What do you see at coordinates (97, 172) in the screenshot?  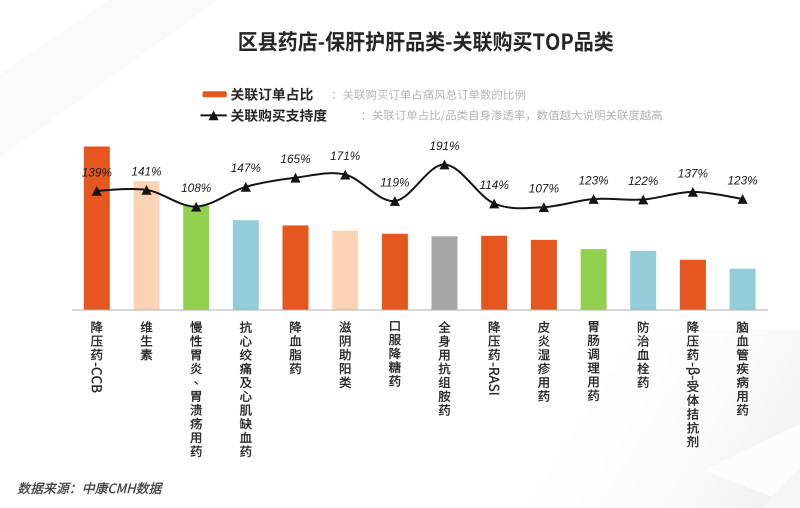 I see `svg-text: 139%` at bounding box center [97, 172].